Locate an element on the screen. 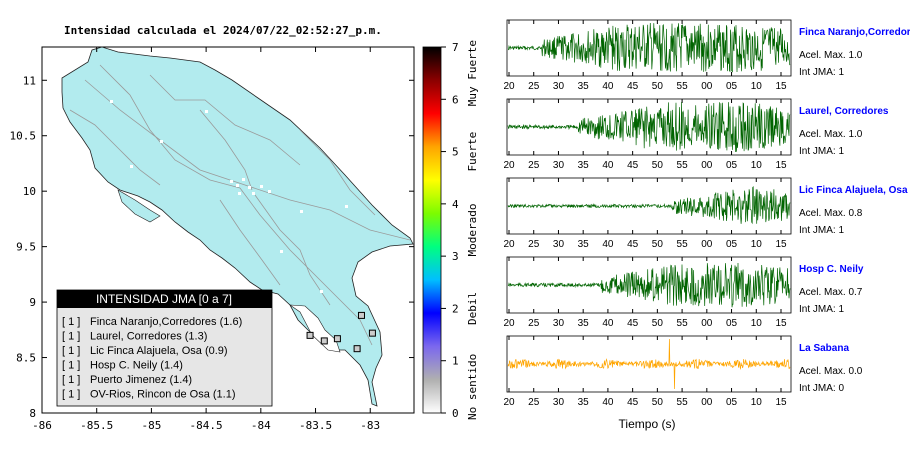  time-axis-label: Tiempo (s) is located at coordinates (647, 424).